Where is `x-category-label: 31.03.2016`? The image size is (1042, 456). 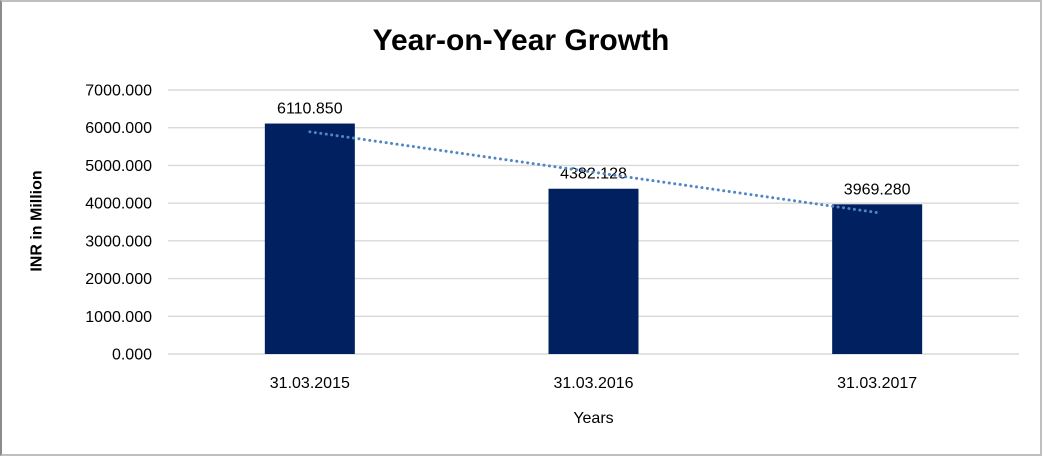
x-category-label: 31.03.2016 is located at coordinates (593, 383).